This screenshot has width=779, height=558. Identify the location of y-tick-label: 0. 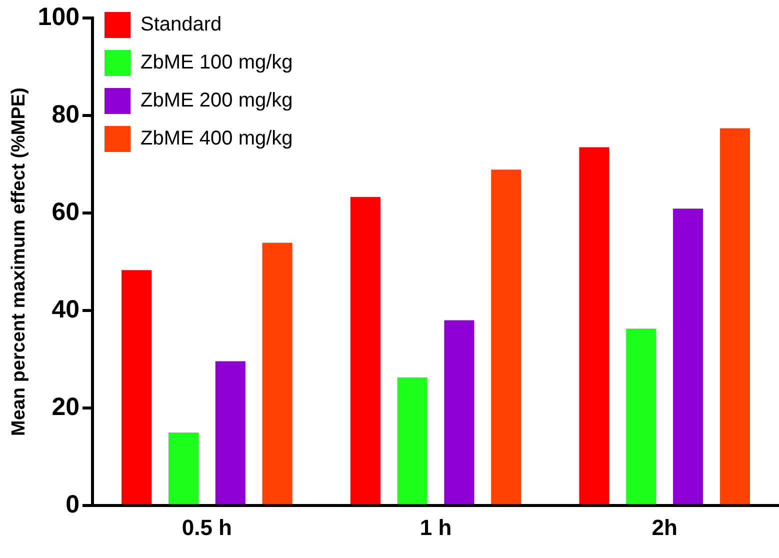
(73, 504).